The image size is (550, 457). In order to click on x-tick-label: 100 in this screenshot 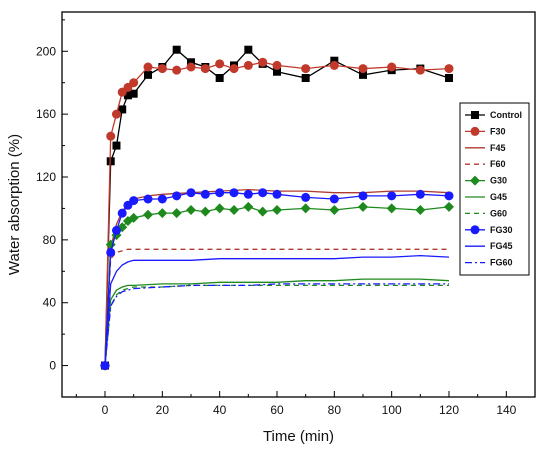, I will do `click(392, 410)`.